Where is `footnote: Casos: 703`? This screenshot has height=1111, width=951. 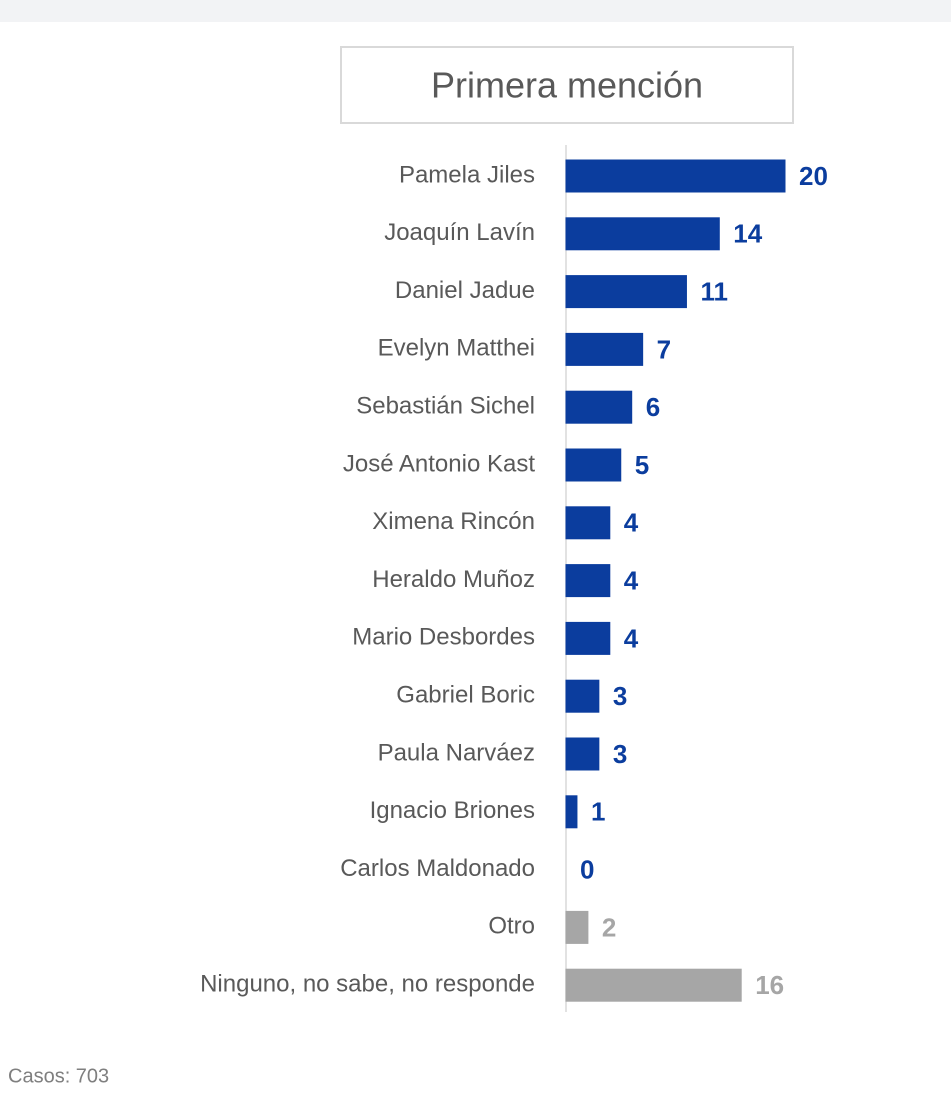 footnote: Casos: 703 is located at coordinates (58, 1076).